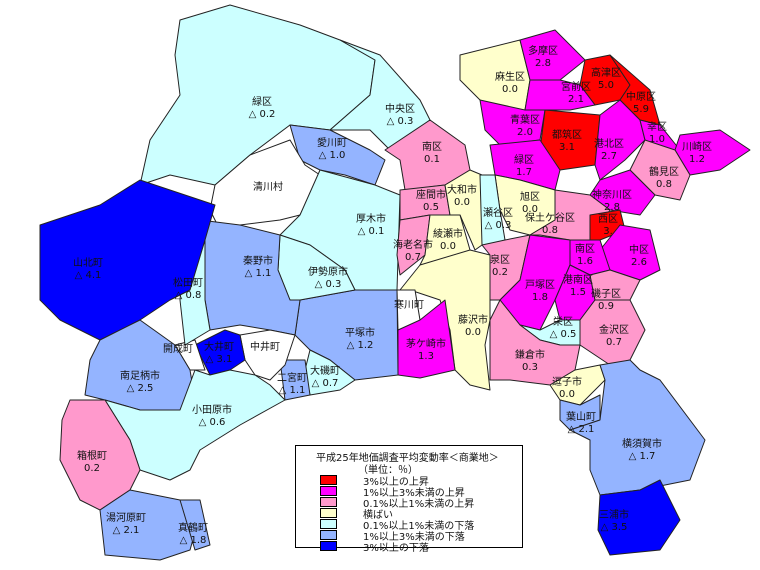 The image size is (760, 570). Describe the element at coordinates (219, 346) in the screenshot. I see `region-name-label: 大井町` at that location.